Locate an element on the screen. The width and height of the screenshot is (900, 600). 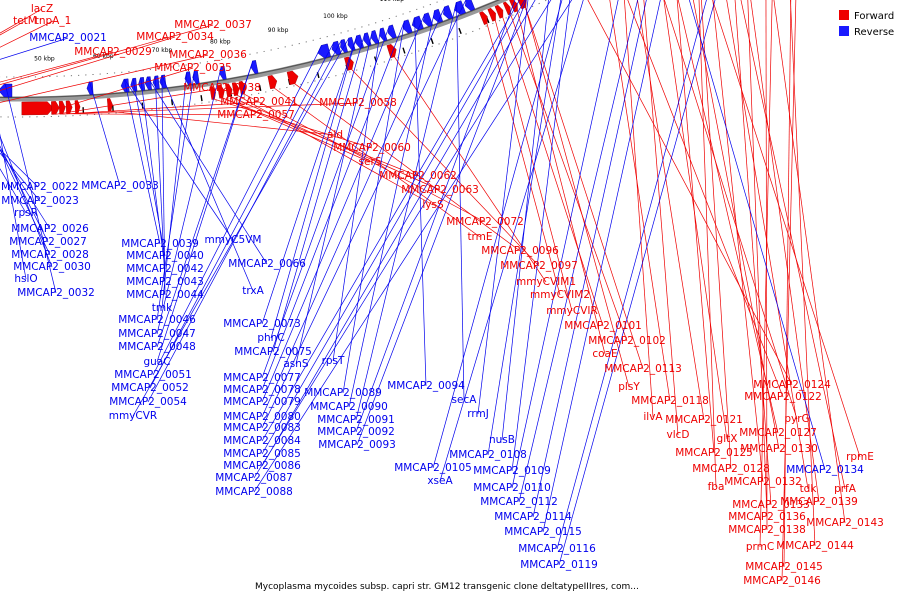
gene-label-mmcap2-0040: MMCAP2_0040 is located at coordinates (165, 256).